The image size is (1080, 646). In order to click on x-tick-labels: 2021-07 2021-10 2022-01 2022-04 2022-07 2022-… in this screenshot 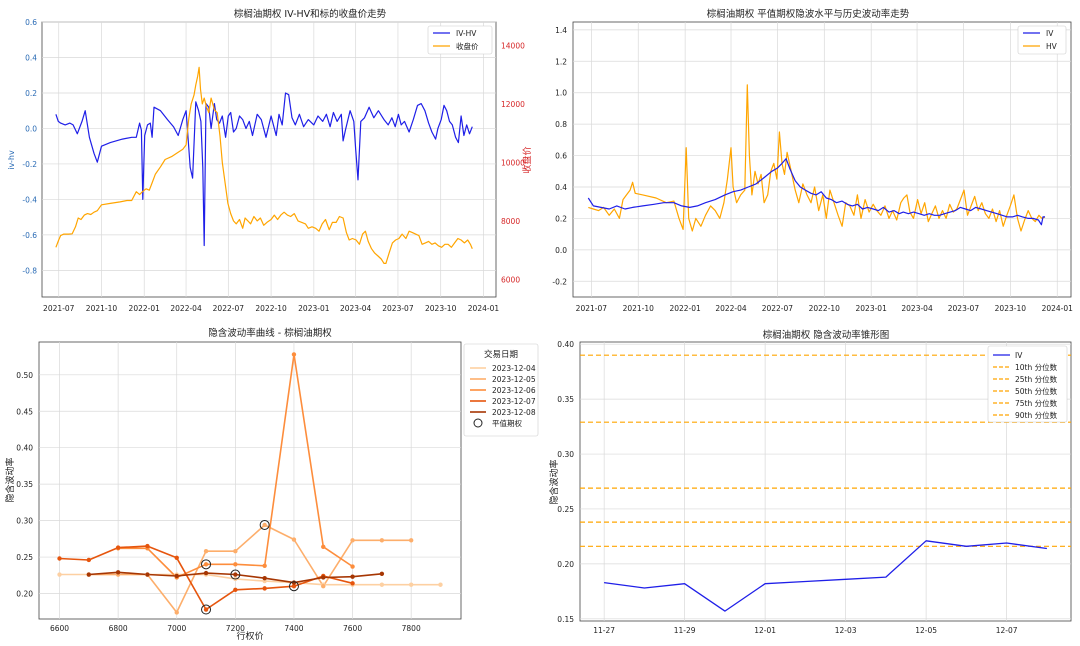, I will do `click(824, 308)`.